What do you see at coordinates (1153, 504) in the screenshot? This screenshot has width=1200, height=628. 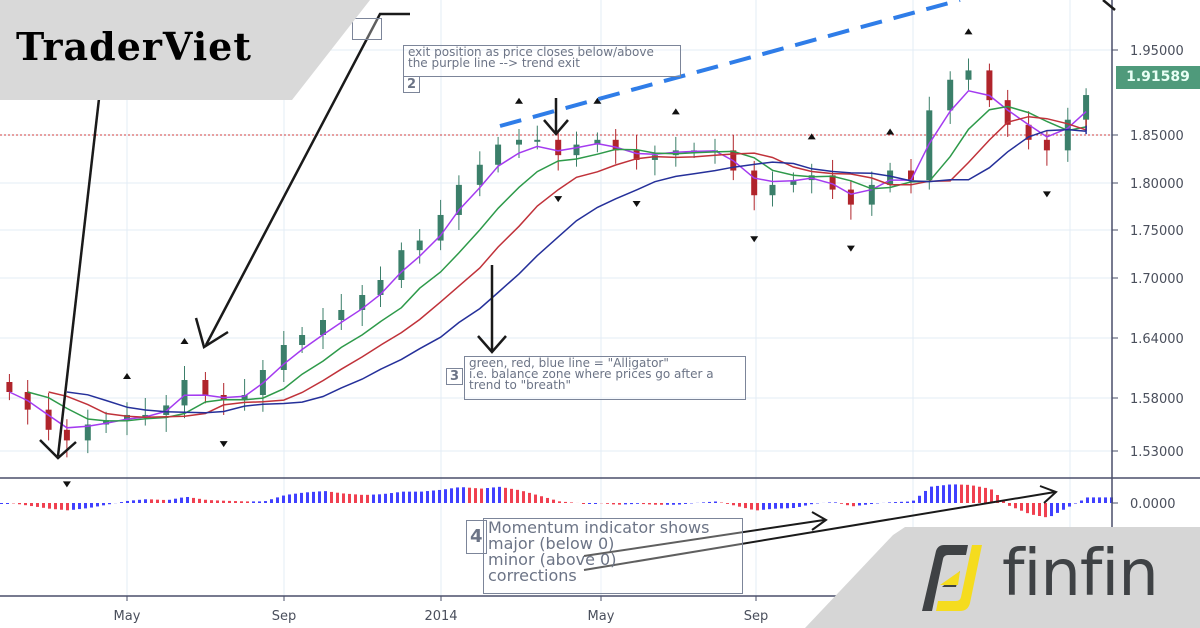 I see `momentum-tick-label: 0.0000` at bounding box center [1153, 504].